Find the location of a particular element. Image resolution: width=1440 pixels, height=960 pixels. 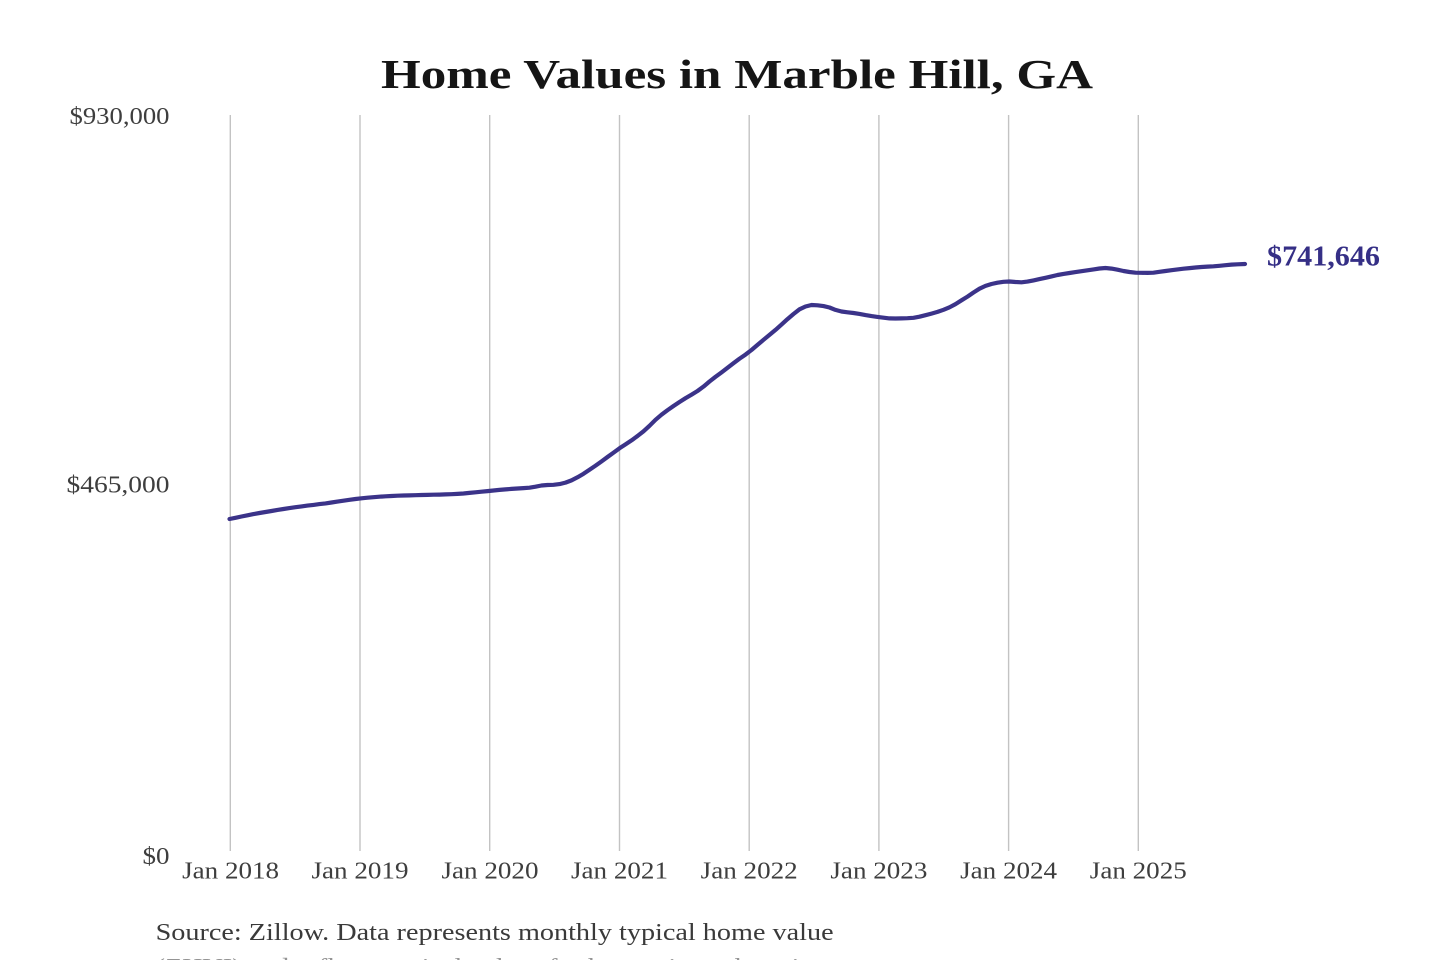

svg-text: Jan 2020 is located at coordinates (490, 872).